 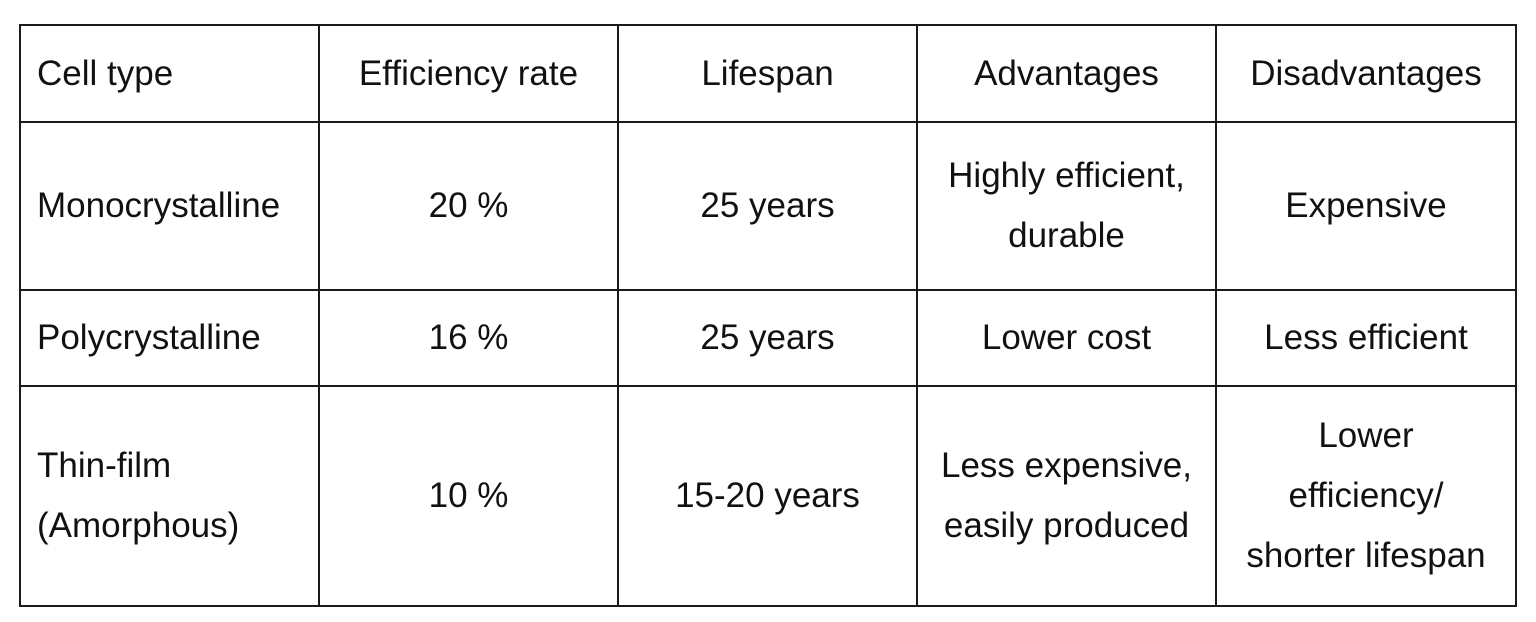 I want to click on header-cell-type: Cell type, so click(x=169, y=73).